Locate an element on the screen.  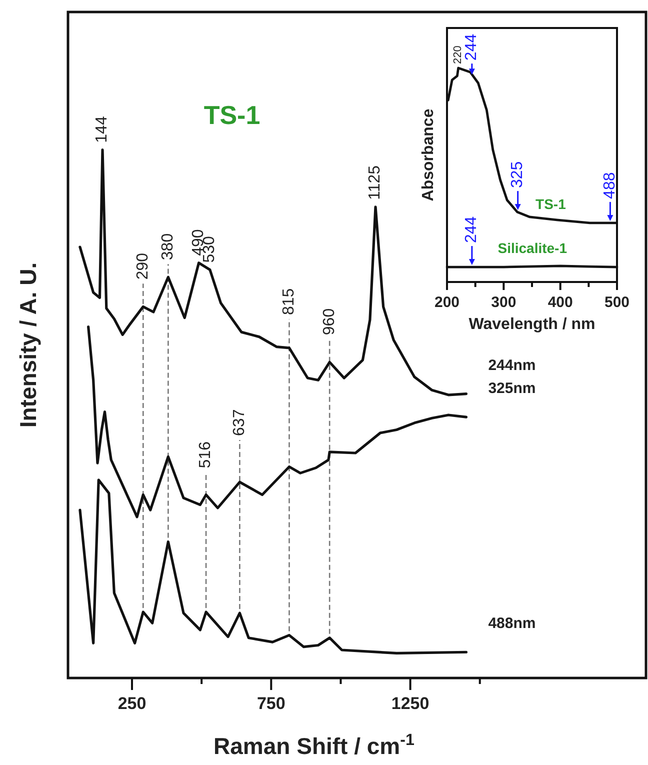
series-label: 244nm is located at coordinates (512, 365).